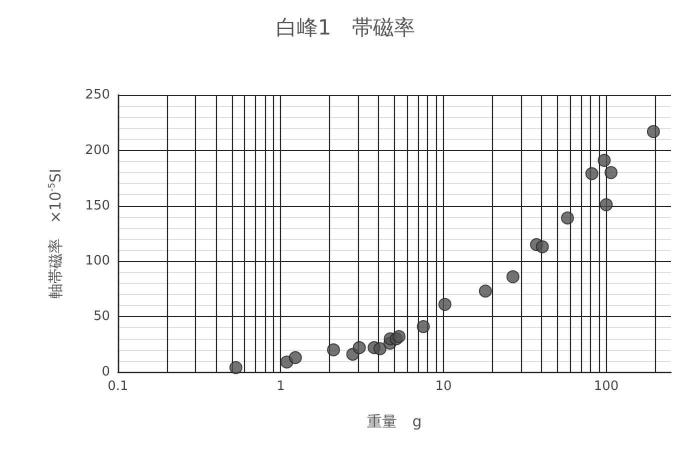 Image resolution: width=691 pixels, height=466 pixels. Describe the element at coordinates (101, 316) in the screenshot. I see `y-tick-label: 50` at that location.